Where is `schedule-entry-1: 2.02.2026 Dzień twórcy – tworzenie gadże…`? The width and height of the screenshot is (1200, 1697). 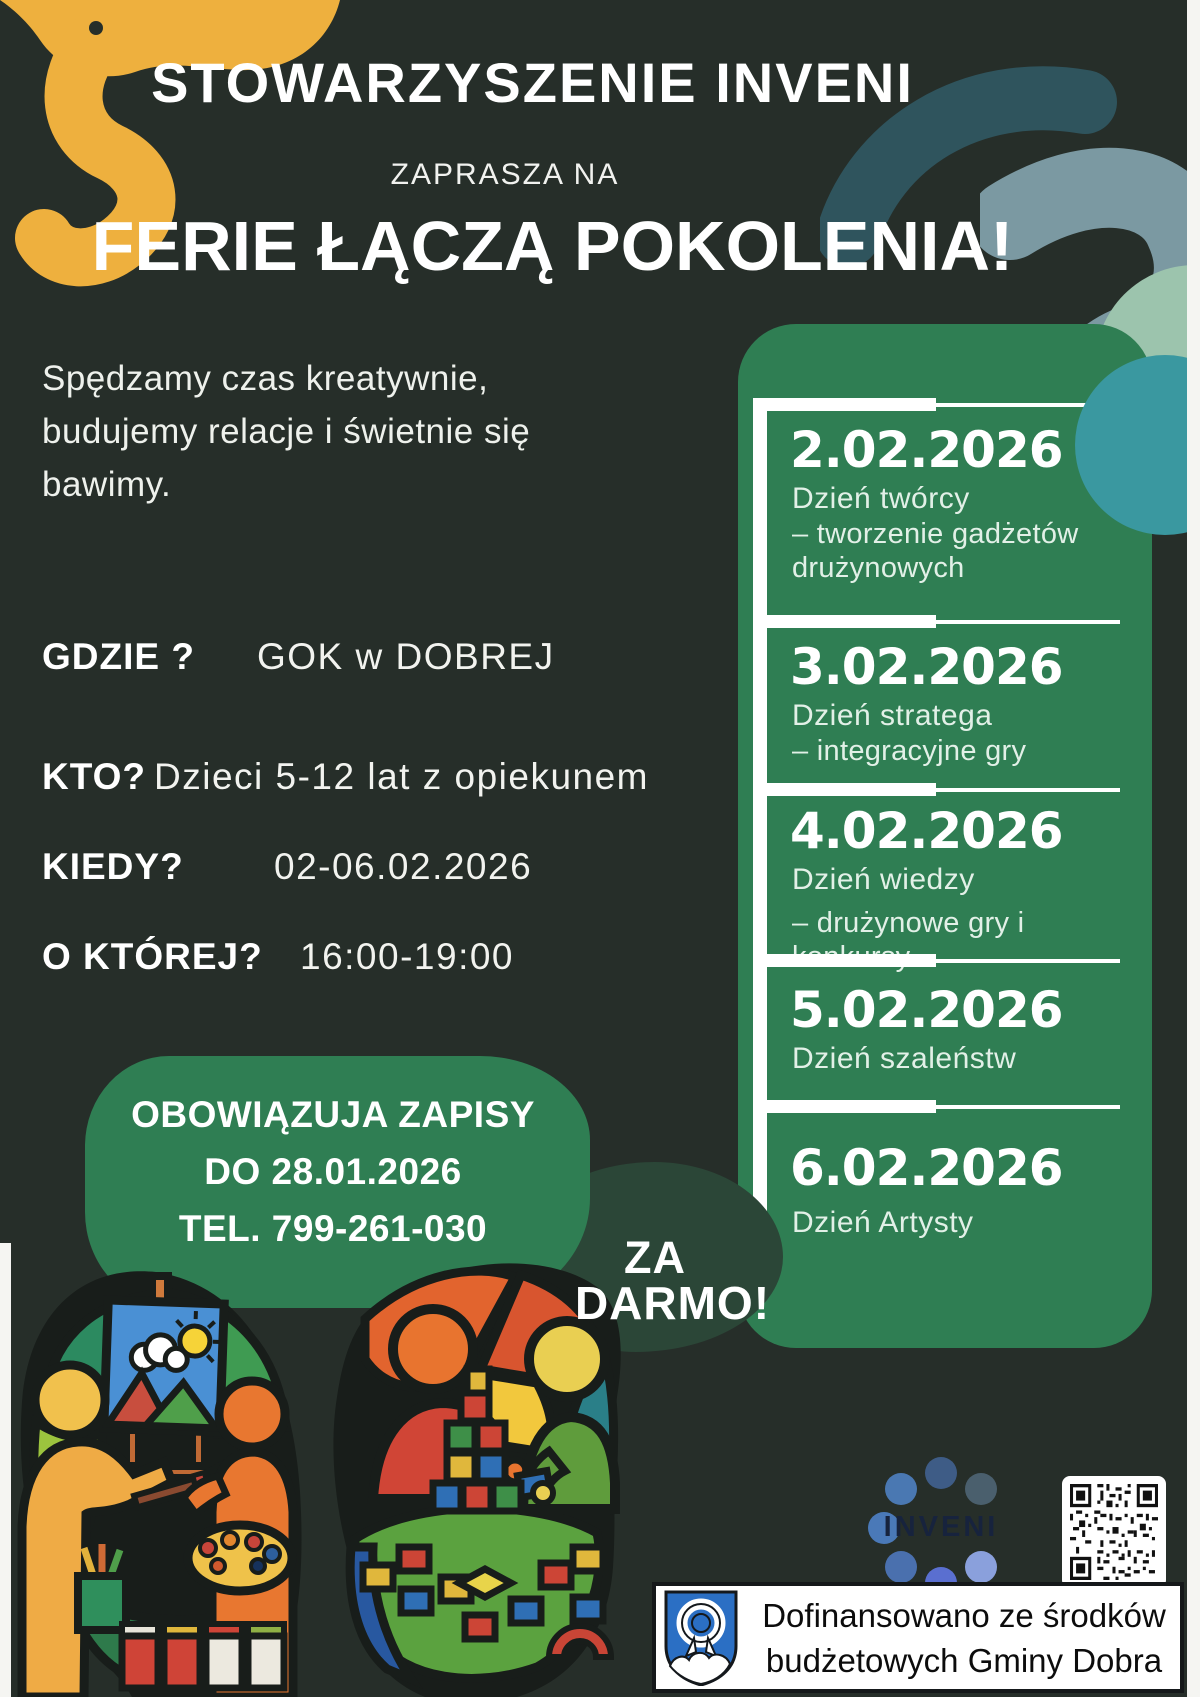 schedule-entry-1: 2.02.2026 Dzień twórcy – tworzenie gadże… is located at coordinates (949, 491).